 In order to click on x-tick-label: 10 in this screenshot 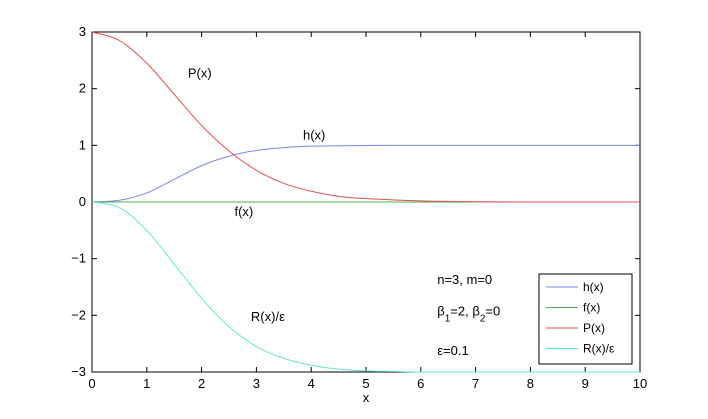, I will do `click(640, 383)`.